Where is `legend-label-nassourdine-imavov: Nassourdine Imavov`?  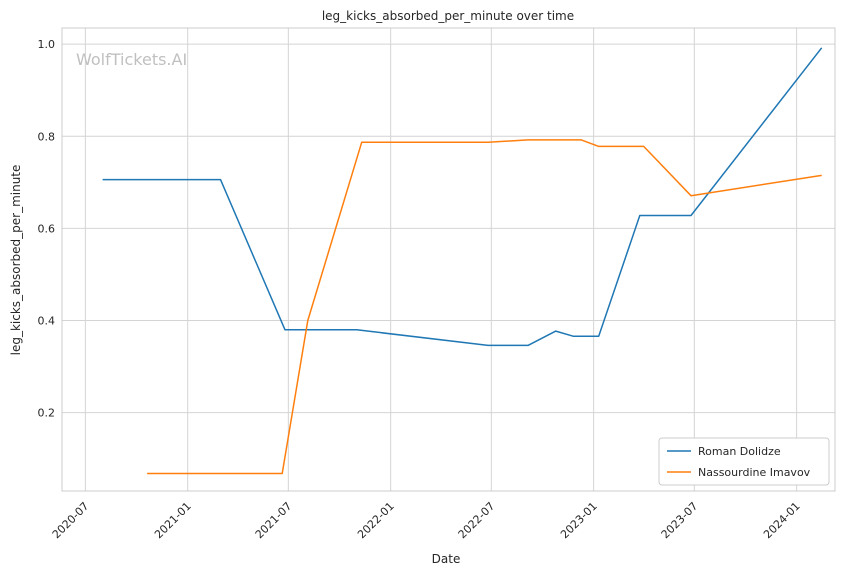 legend-label-nassourdine-imavov: Nassourdine Imavov is located at coordinates (754, 472).